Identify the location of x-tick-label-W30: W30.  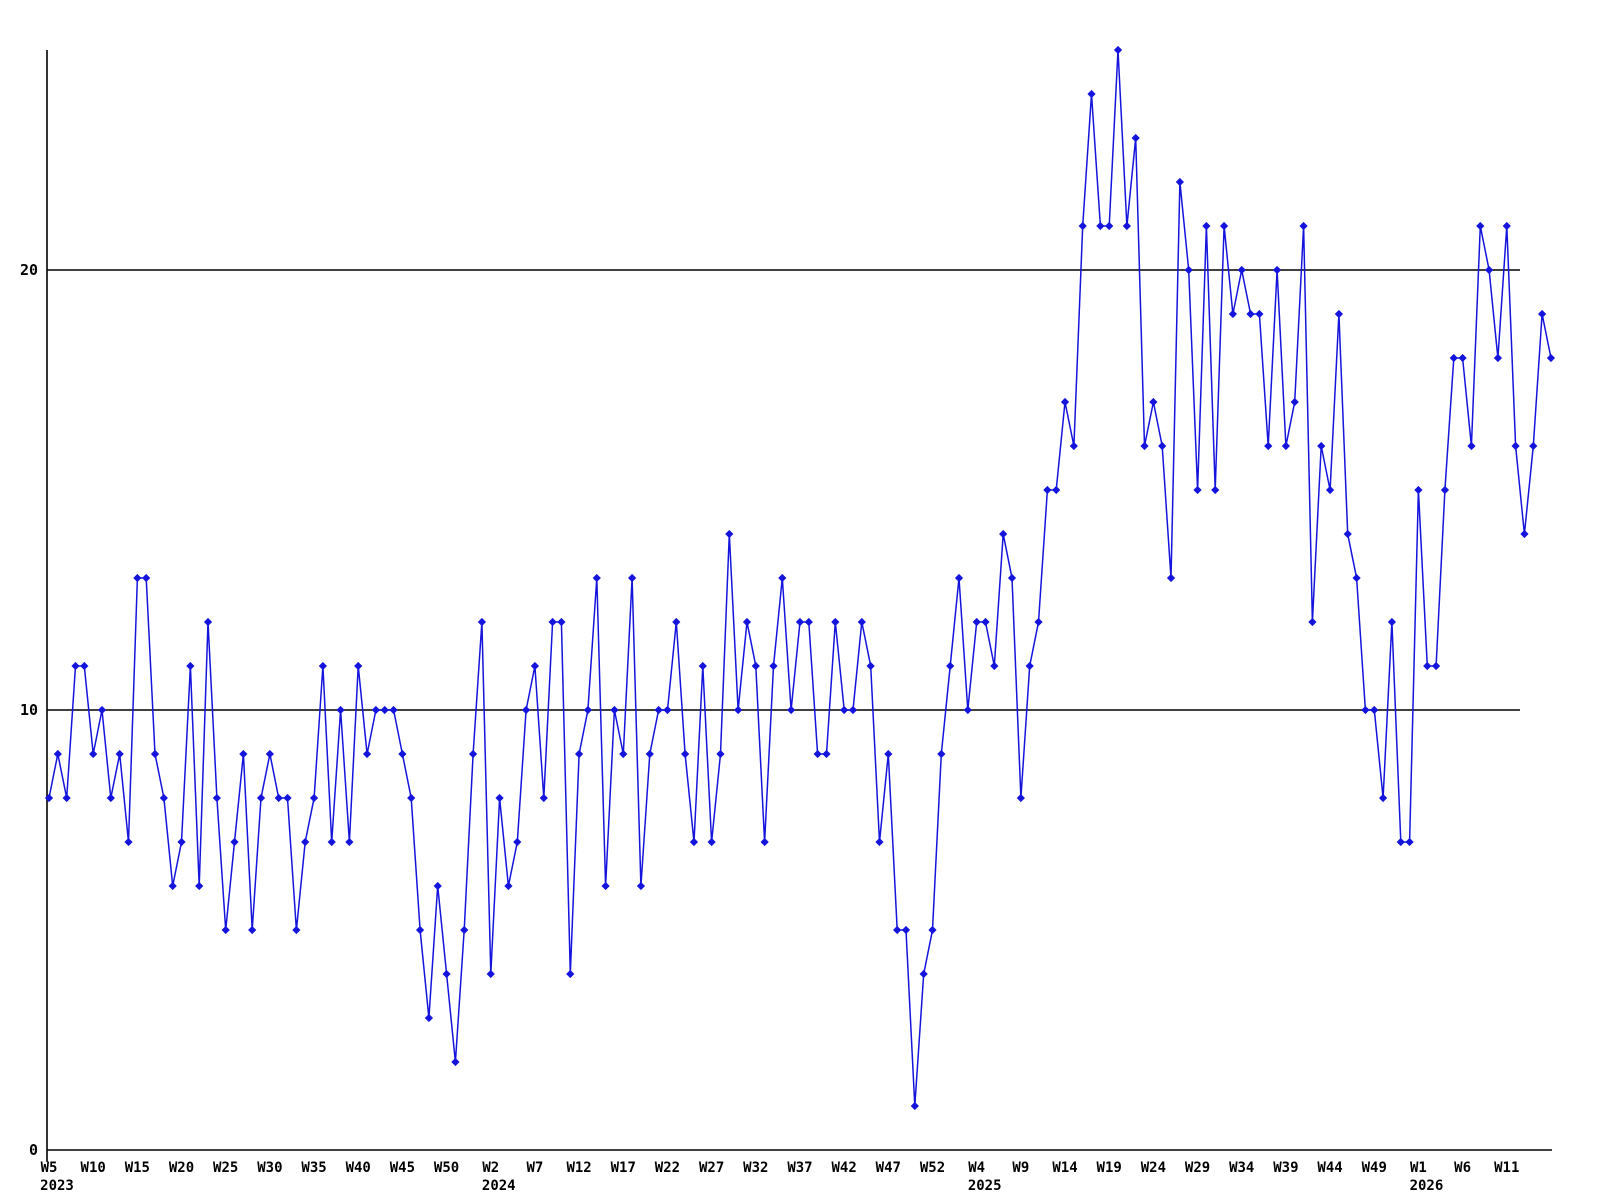
(269, 1168).